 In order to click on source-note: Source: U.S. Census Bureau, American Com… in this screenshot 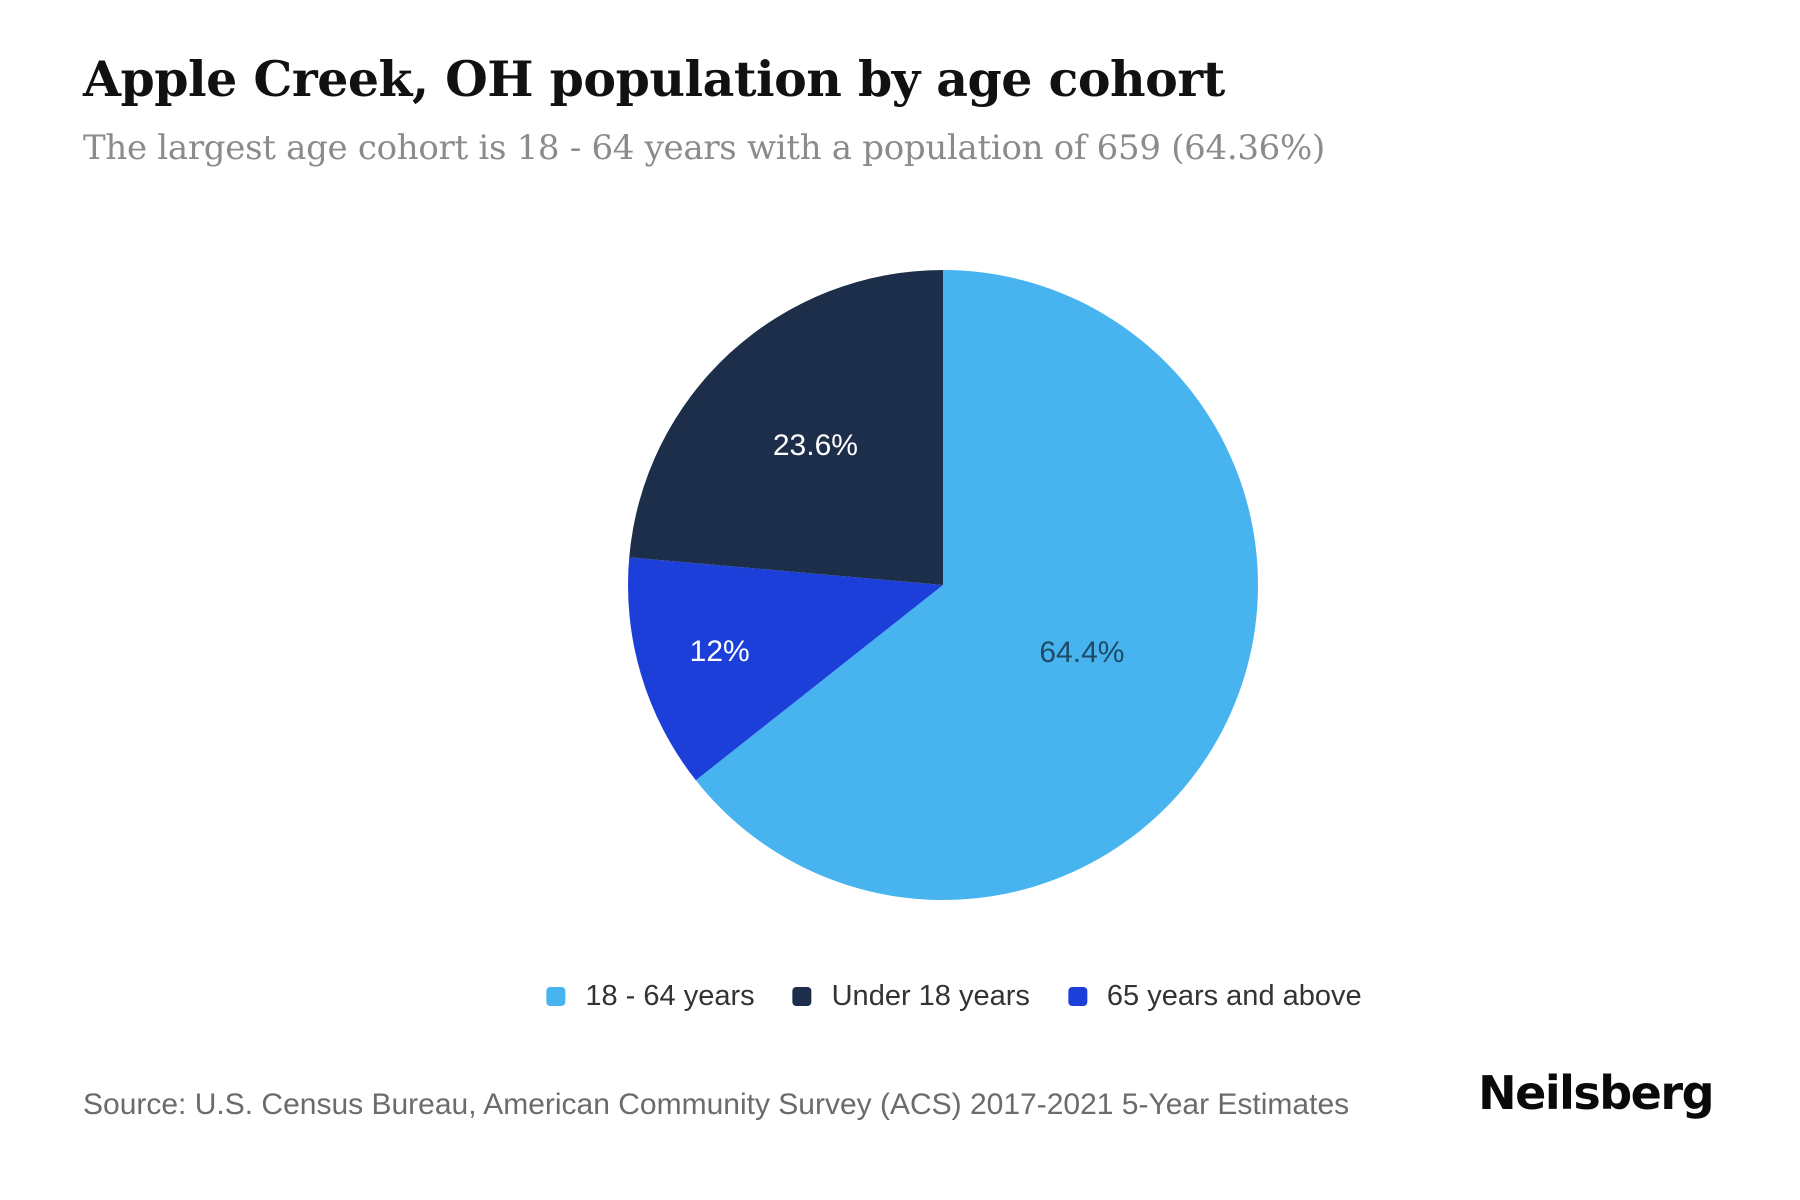, I will do `click(716, 1104)`.